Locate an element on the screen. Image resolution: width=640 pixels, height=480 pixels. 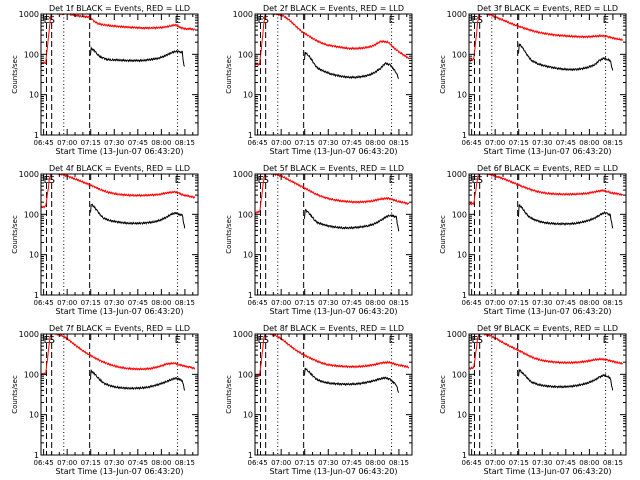
chart-title: Det 8f BLACK = Events, RED = LLD is located at coordinates (333, 328).